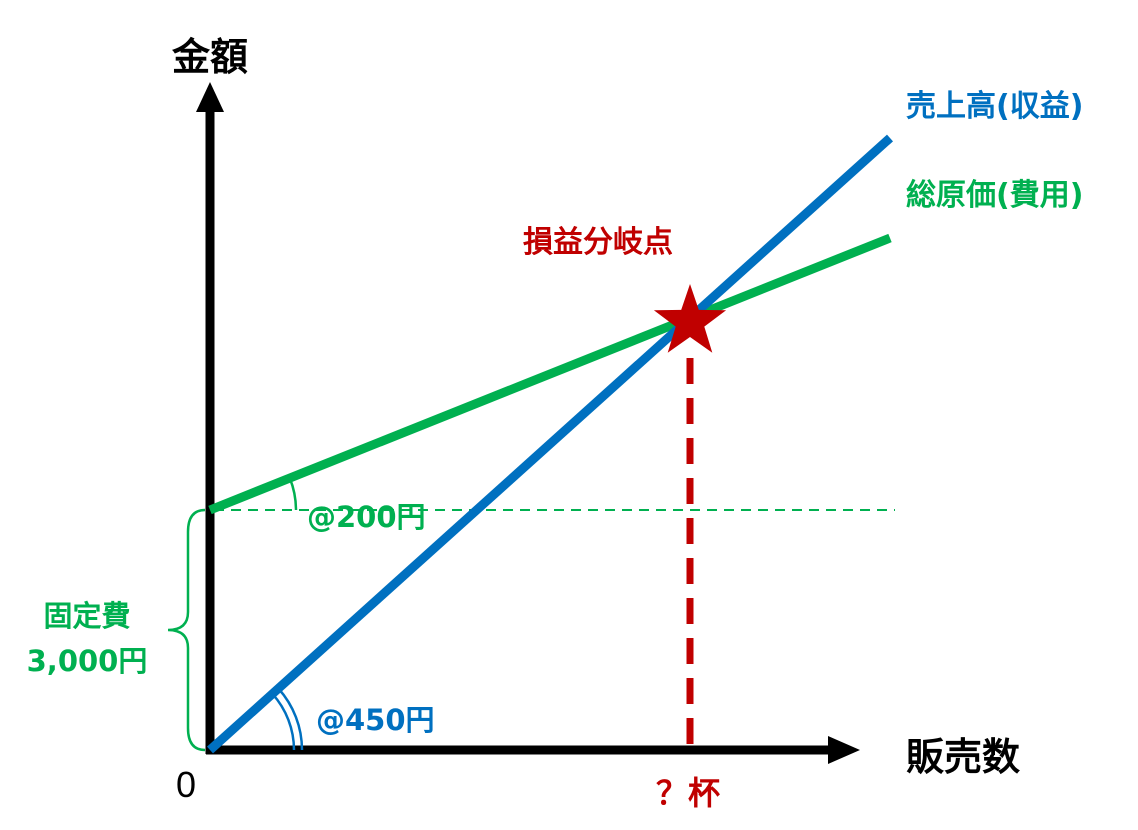  I want to click on slope-label-sales: @450円, so click(375, 720).